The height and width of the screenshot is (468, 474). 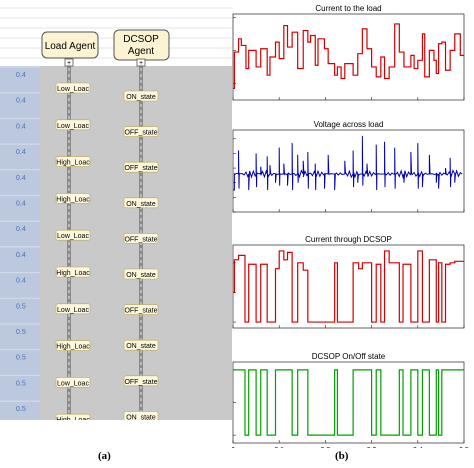 What do you see at coordinates (418, 447) in the screenshot?
I see `x-tick-label: 0.4` at bounding box center [418, 447].